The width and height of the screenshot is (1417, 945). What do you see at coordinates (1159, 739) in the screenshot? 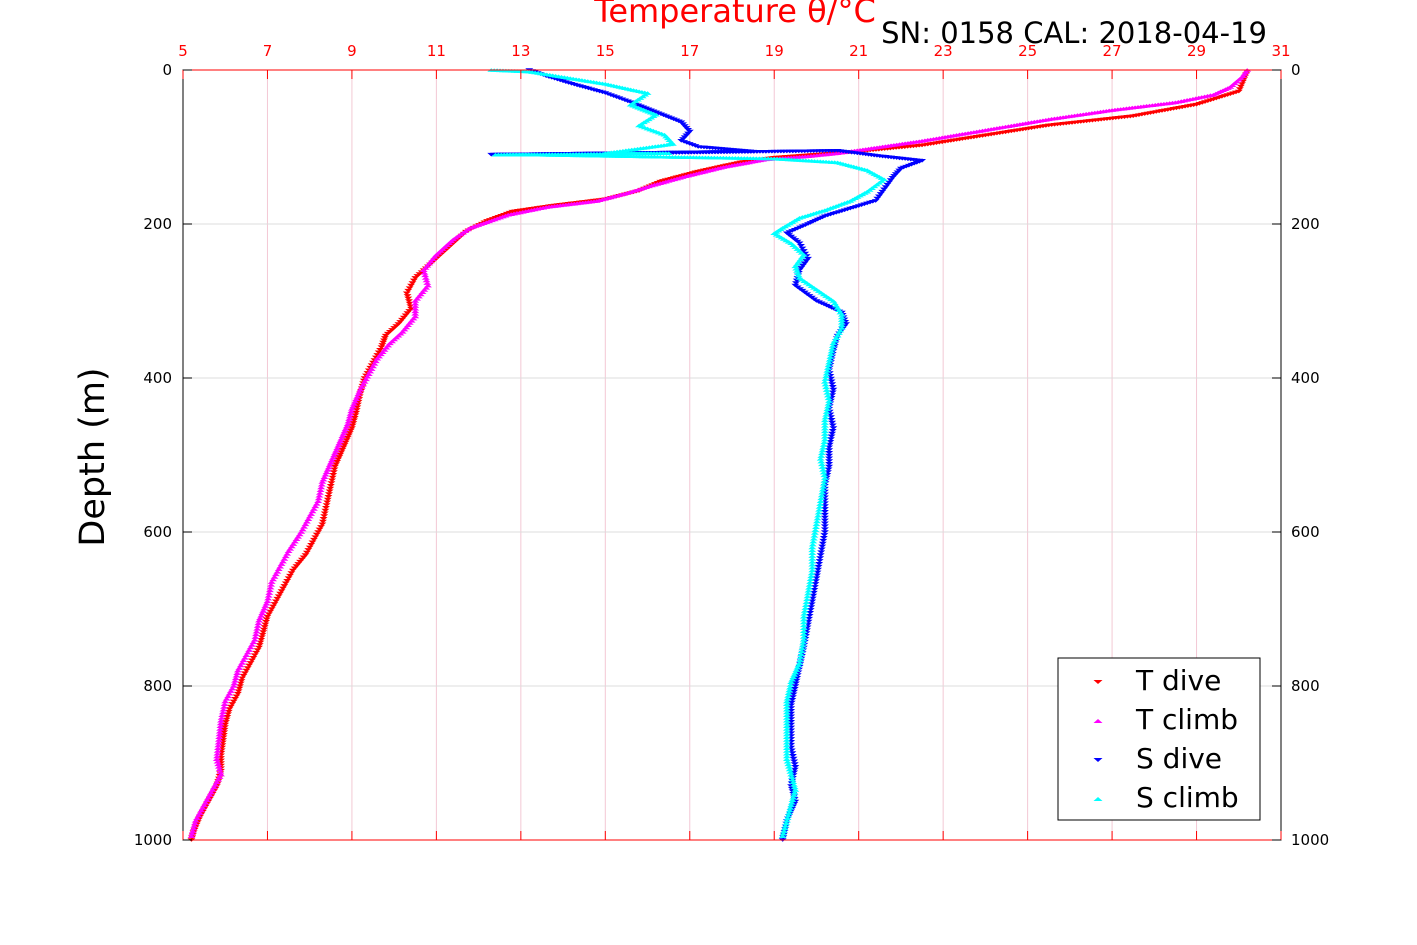
I see `legend-box` at bounding box center [1159, 739].